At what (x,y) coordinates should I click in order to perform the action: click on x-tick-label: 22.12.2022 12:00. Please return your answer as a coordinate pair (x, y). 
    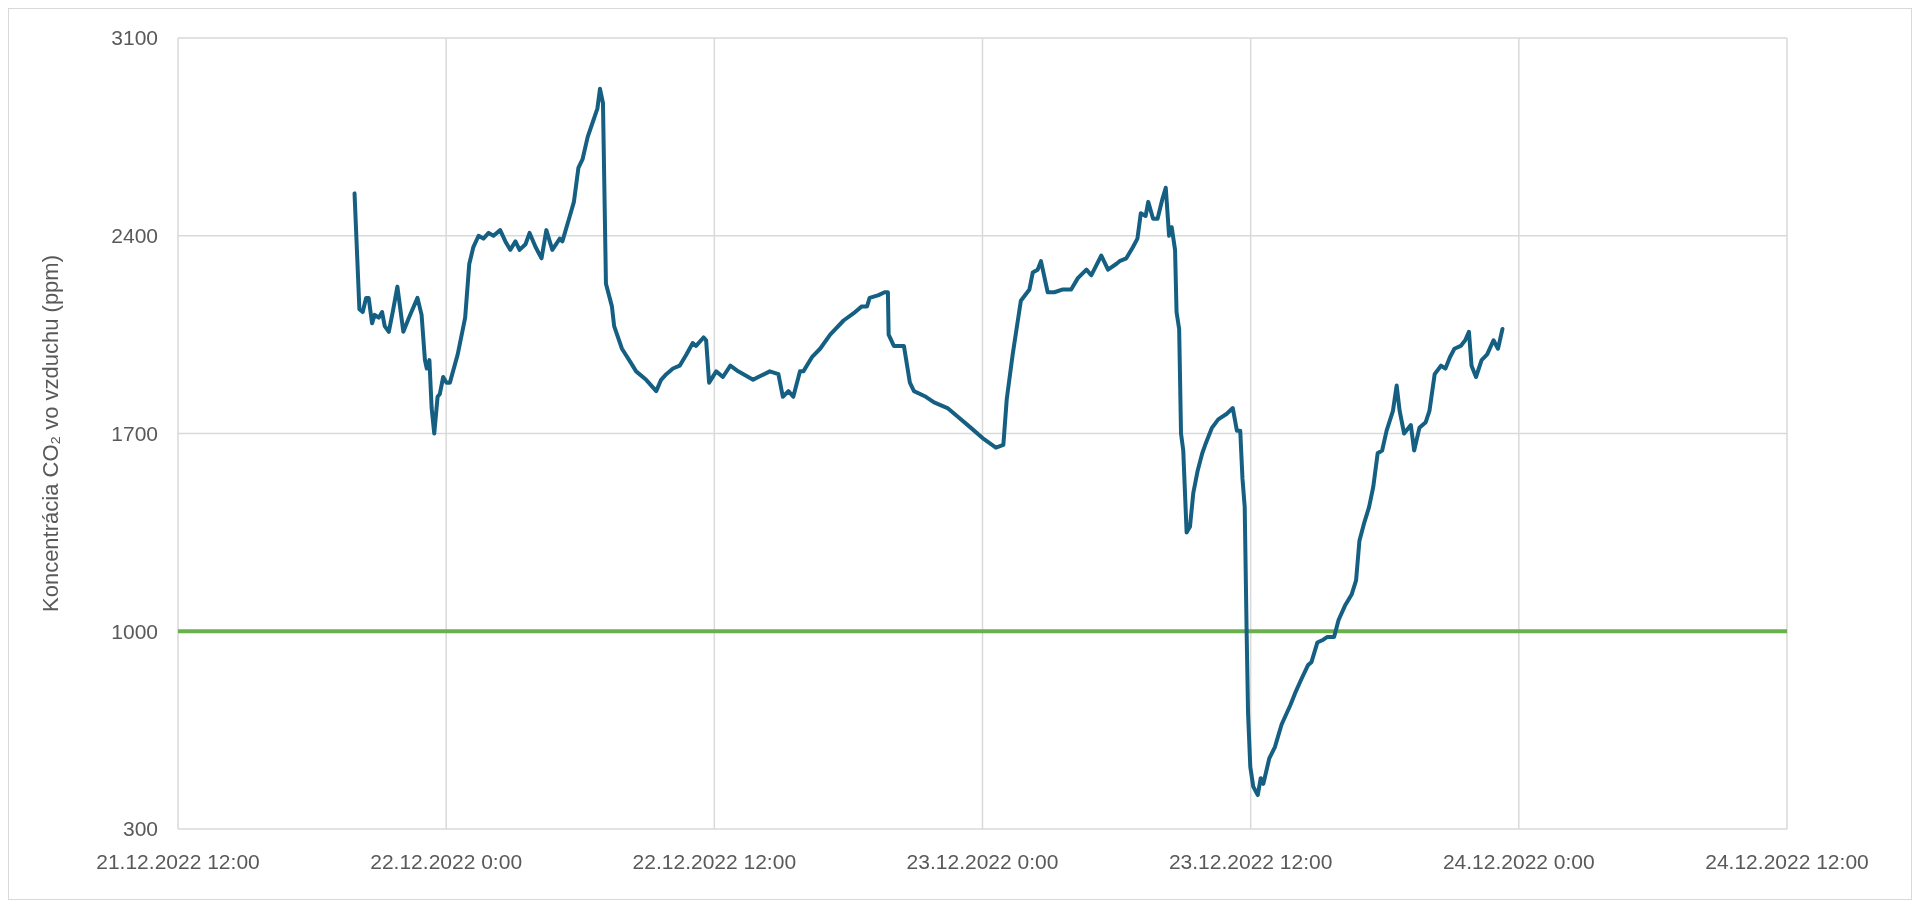
    Looking at the image, I should click on (714, 861).